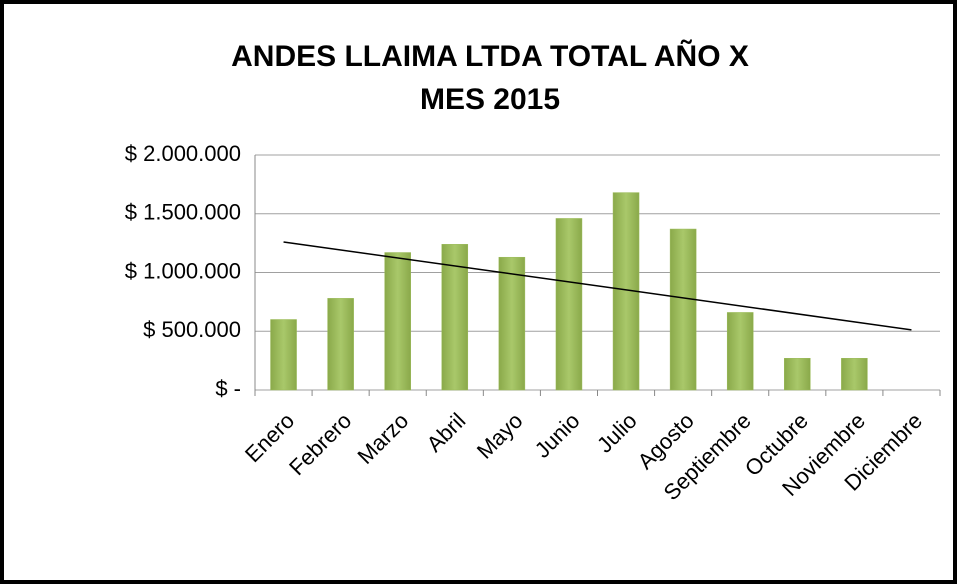  Describe the element at coordinates (183, 270) in the screenshot. I see `y-tick-label: $ 1.000.000` at that location.